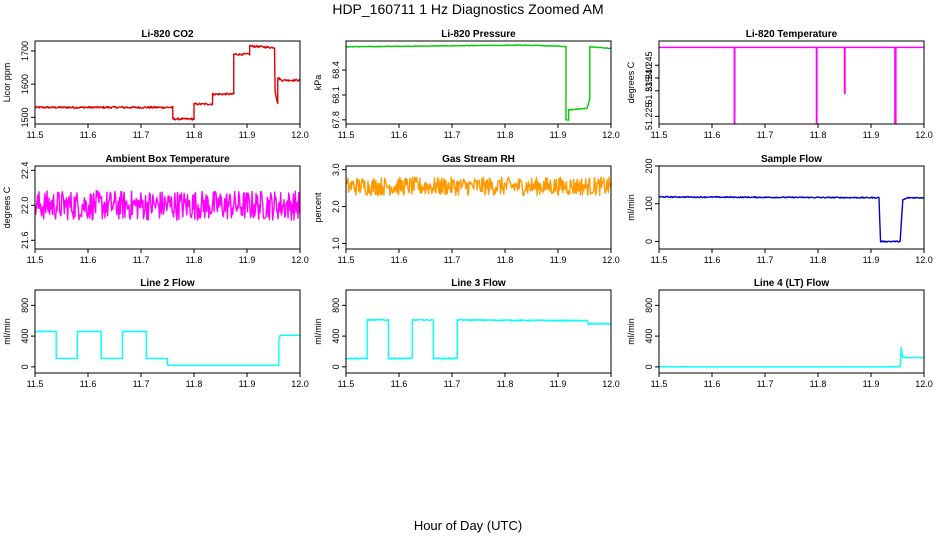 This screenshot has width=936, height=540. Describe the element at coordinates (318, 207) in the screenshot. I see `y-axis-label: percent` at that location.